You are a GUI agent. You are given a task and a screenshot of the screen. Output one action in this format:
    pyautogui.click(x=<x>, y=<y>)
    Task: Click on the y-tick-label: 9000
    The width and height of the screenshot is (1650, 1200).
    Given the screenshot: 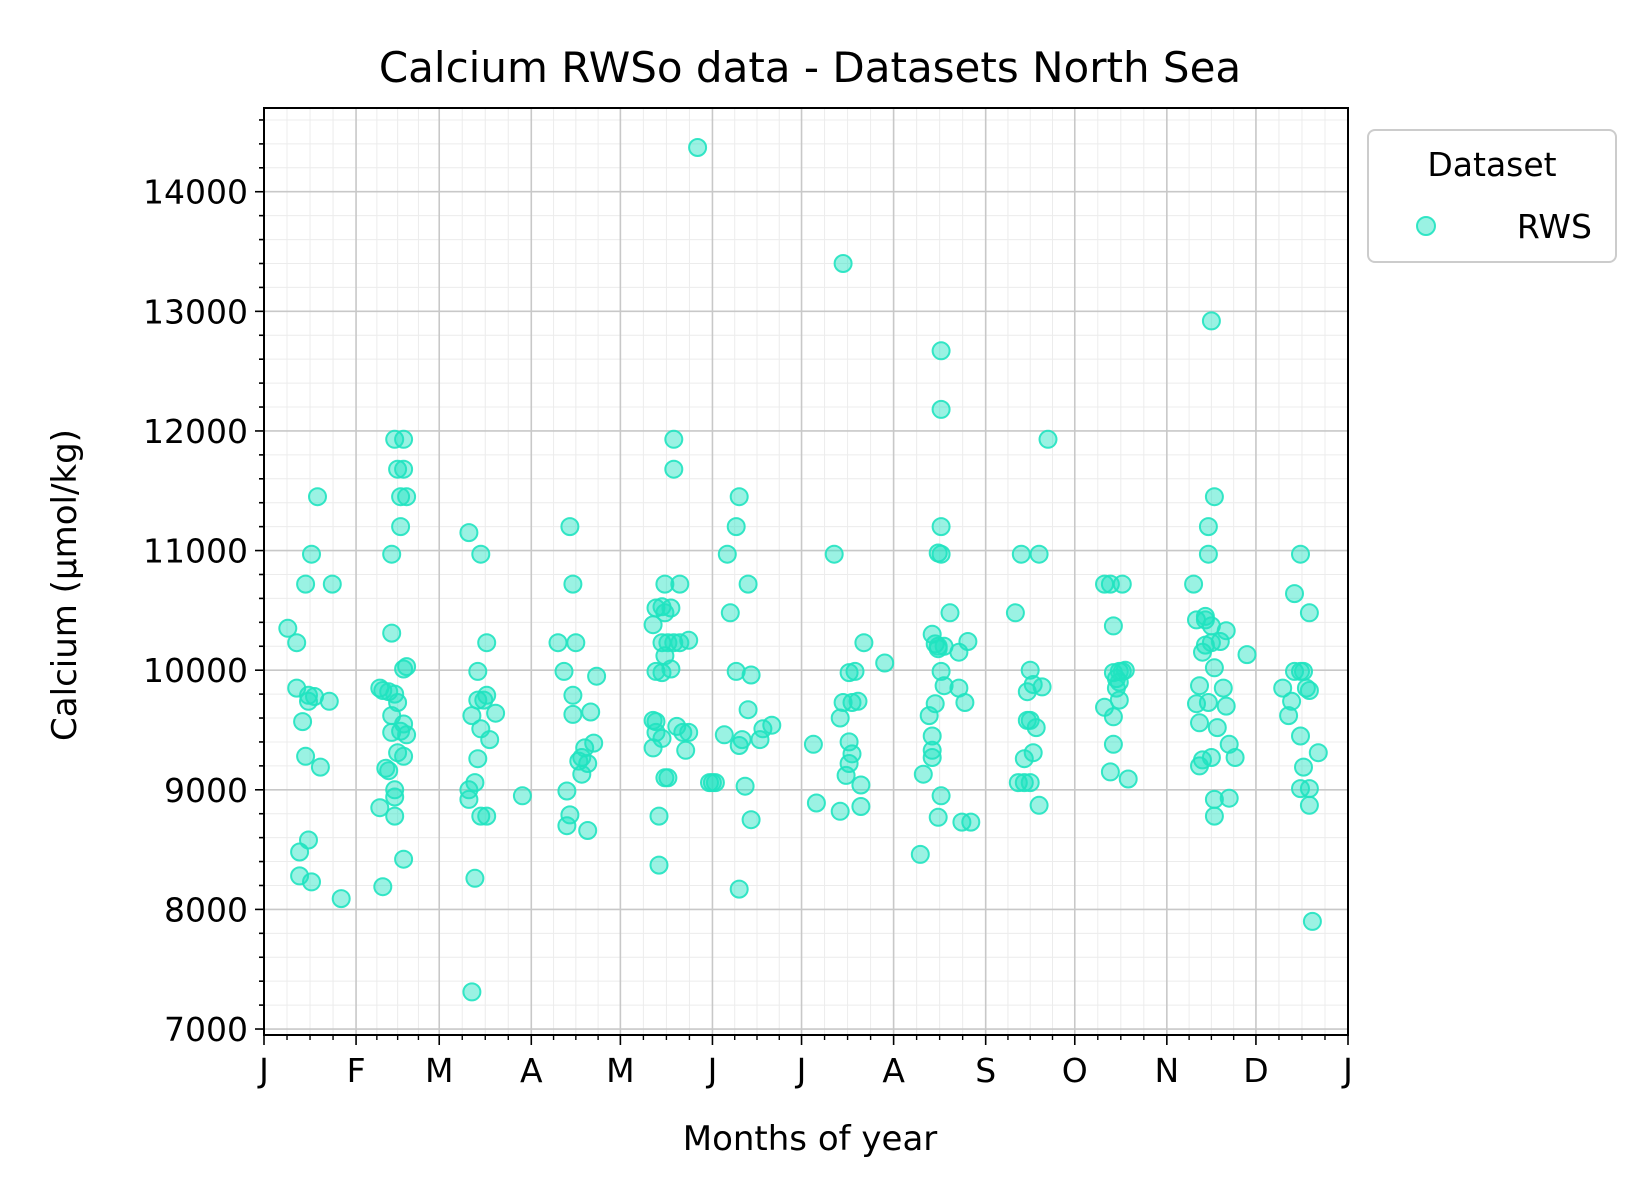 What is the action you would take?
    pyautogui.click(x=206, y=790)
    